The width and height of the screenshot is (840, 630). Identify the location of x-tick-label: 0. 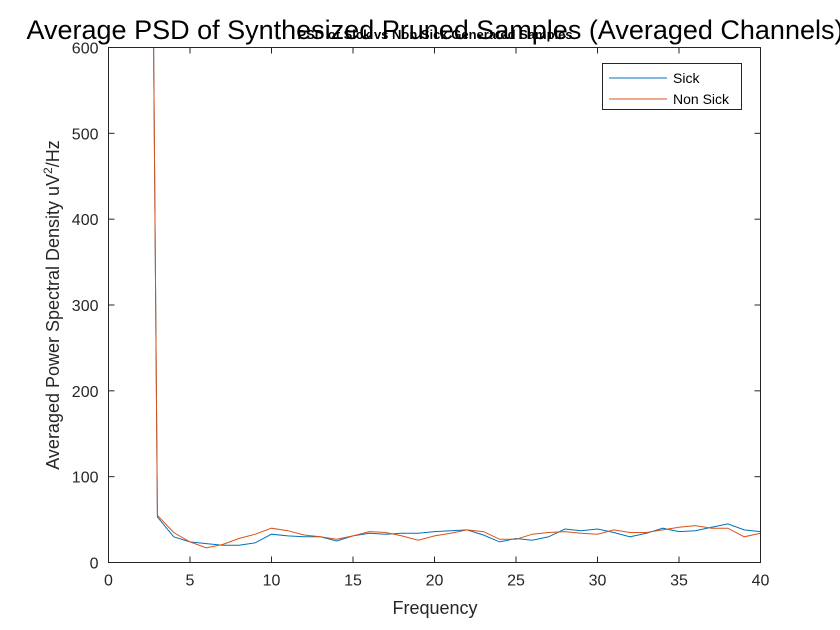
(108, 581).